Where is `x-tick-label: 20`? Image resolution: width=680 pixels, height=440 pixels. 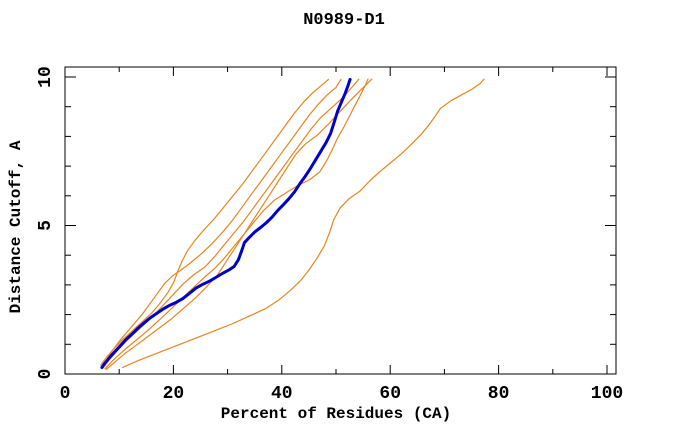 x-tick-label: 20 is located at coordinates (174, 394).